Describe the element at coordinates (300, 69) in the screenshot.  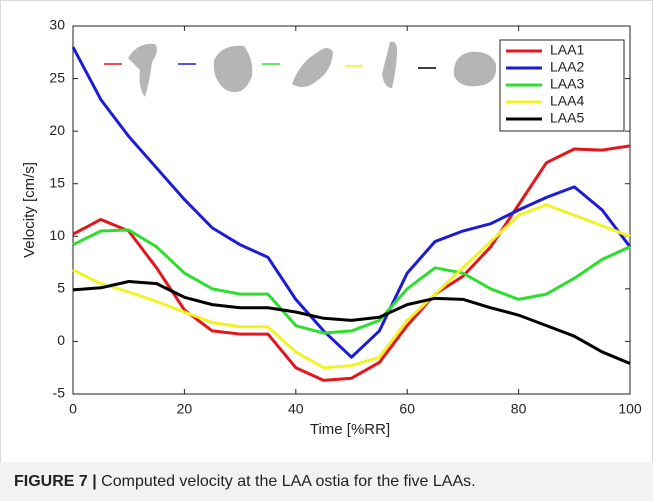
I see `laa-shapes` at that location.